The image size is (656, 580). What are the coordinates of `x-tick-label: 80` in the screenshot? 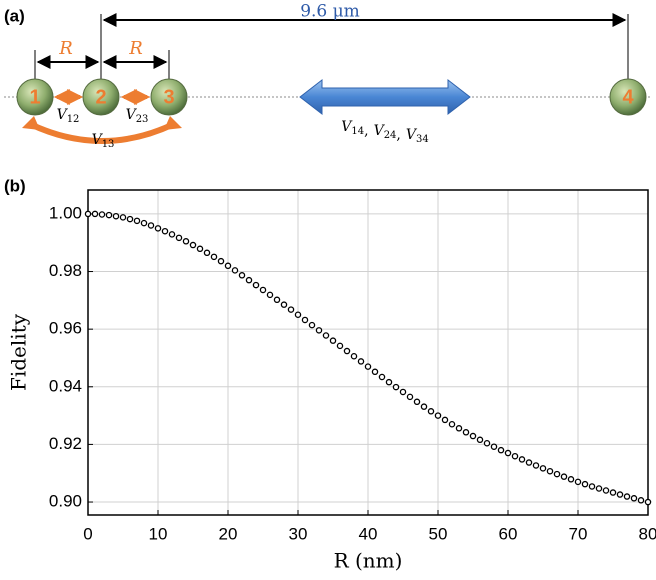 It's located at (647, 533).